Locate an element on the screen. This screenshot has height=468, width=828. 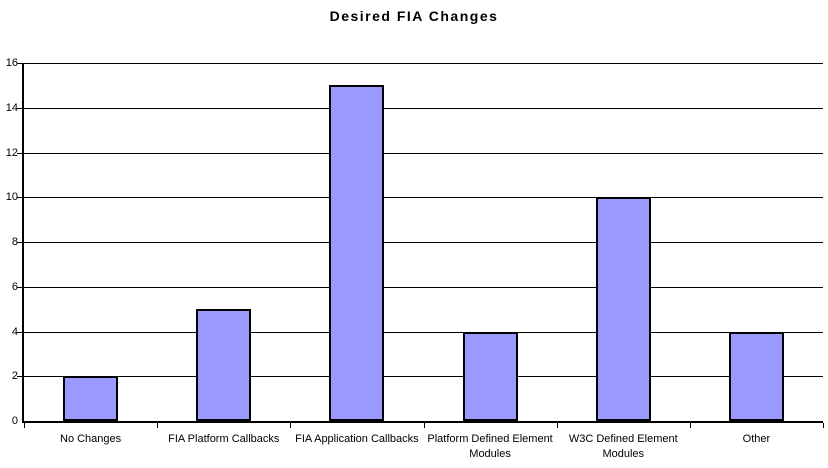
chart-title: Desired FIA Changes is located at coordinates (414, 16).